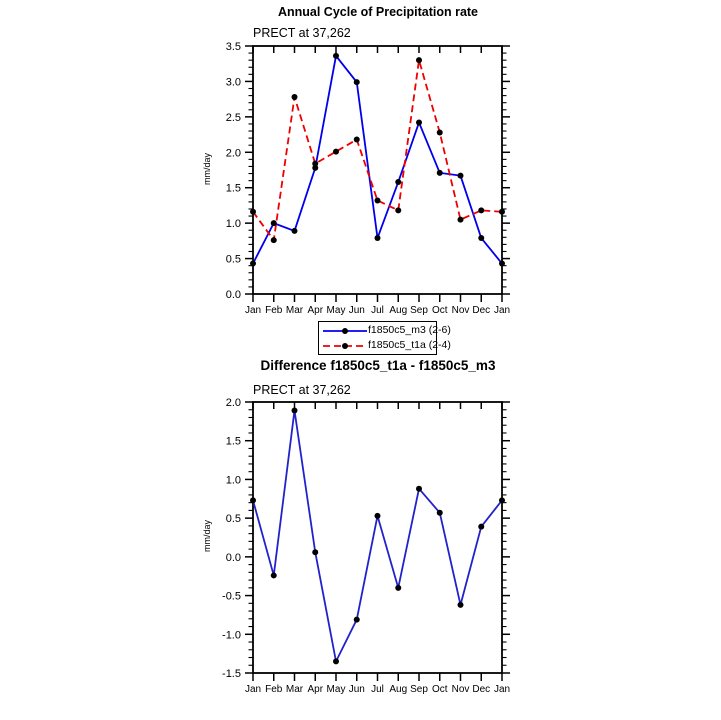  What do you see at coordinates (233, 82) in the screenshot?
I see `y-tick-label: 3.0` at bounding box center [233, 82].